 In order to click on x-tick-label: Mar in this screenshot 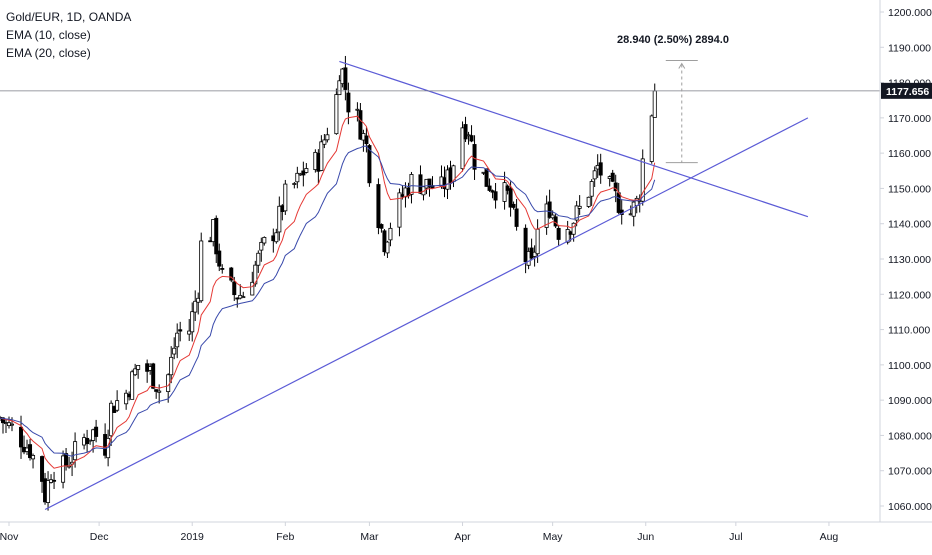, I will do `click(369, 537)`.